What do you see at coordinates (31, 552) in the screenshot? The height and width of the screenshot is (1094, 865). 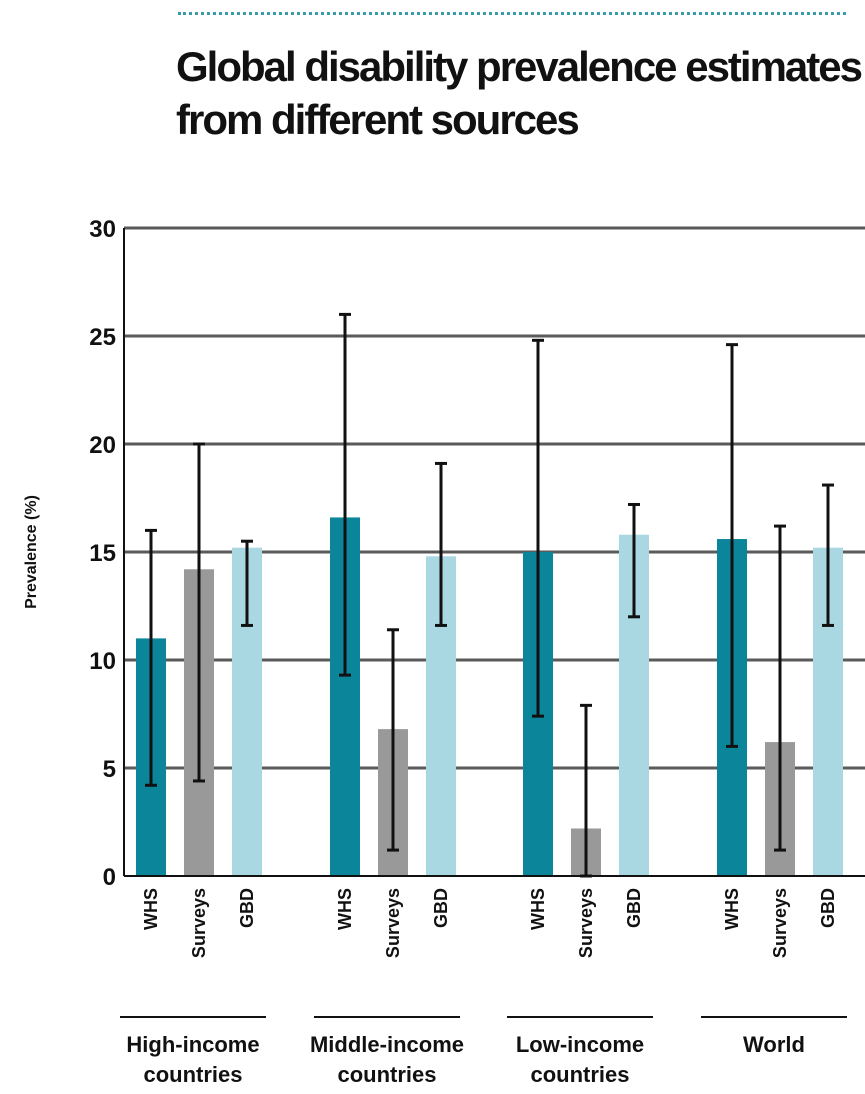 I see `y-axis-label: Prevalence (%)` at bounding box center [31, 552].